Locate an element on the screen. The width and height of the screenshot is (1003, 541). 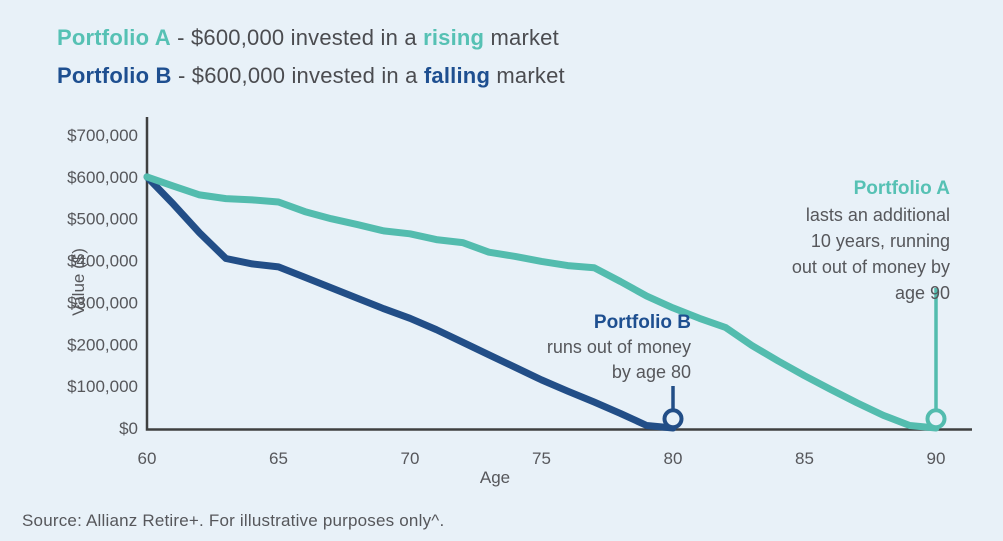
x-tick-label: 75 is located at coordinates (541, 458).